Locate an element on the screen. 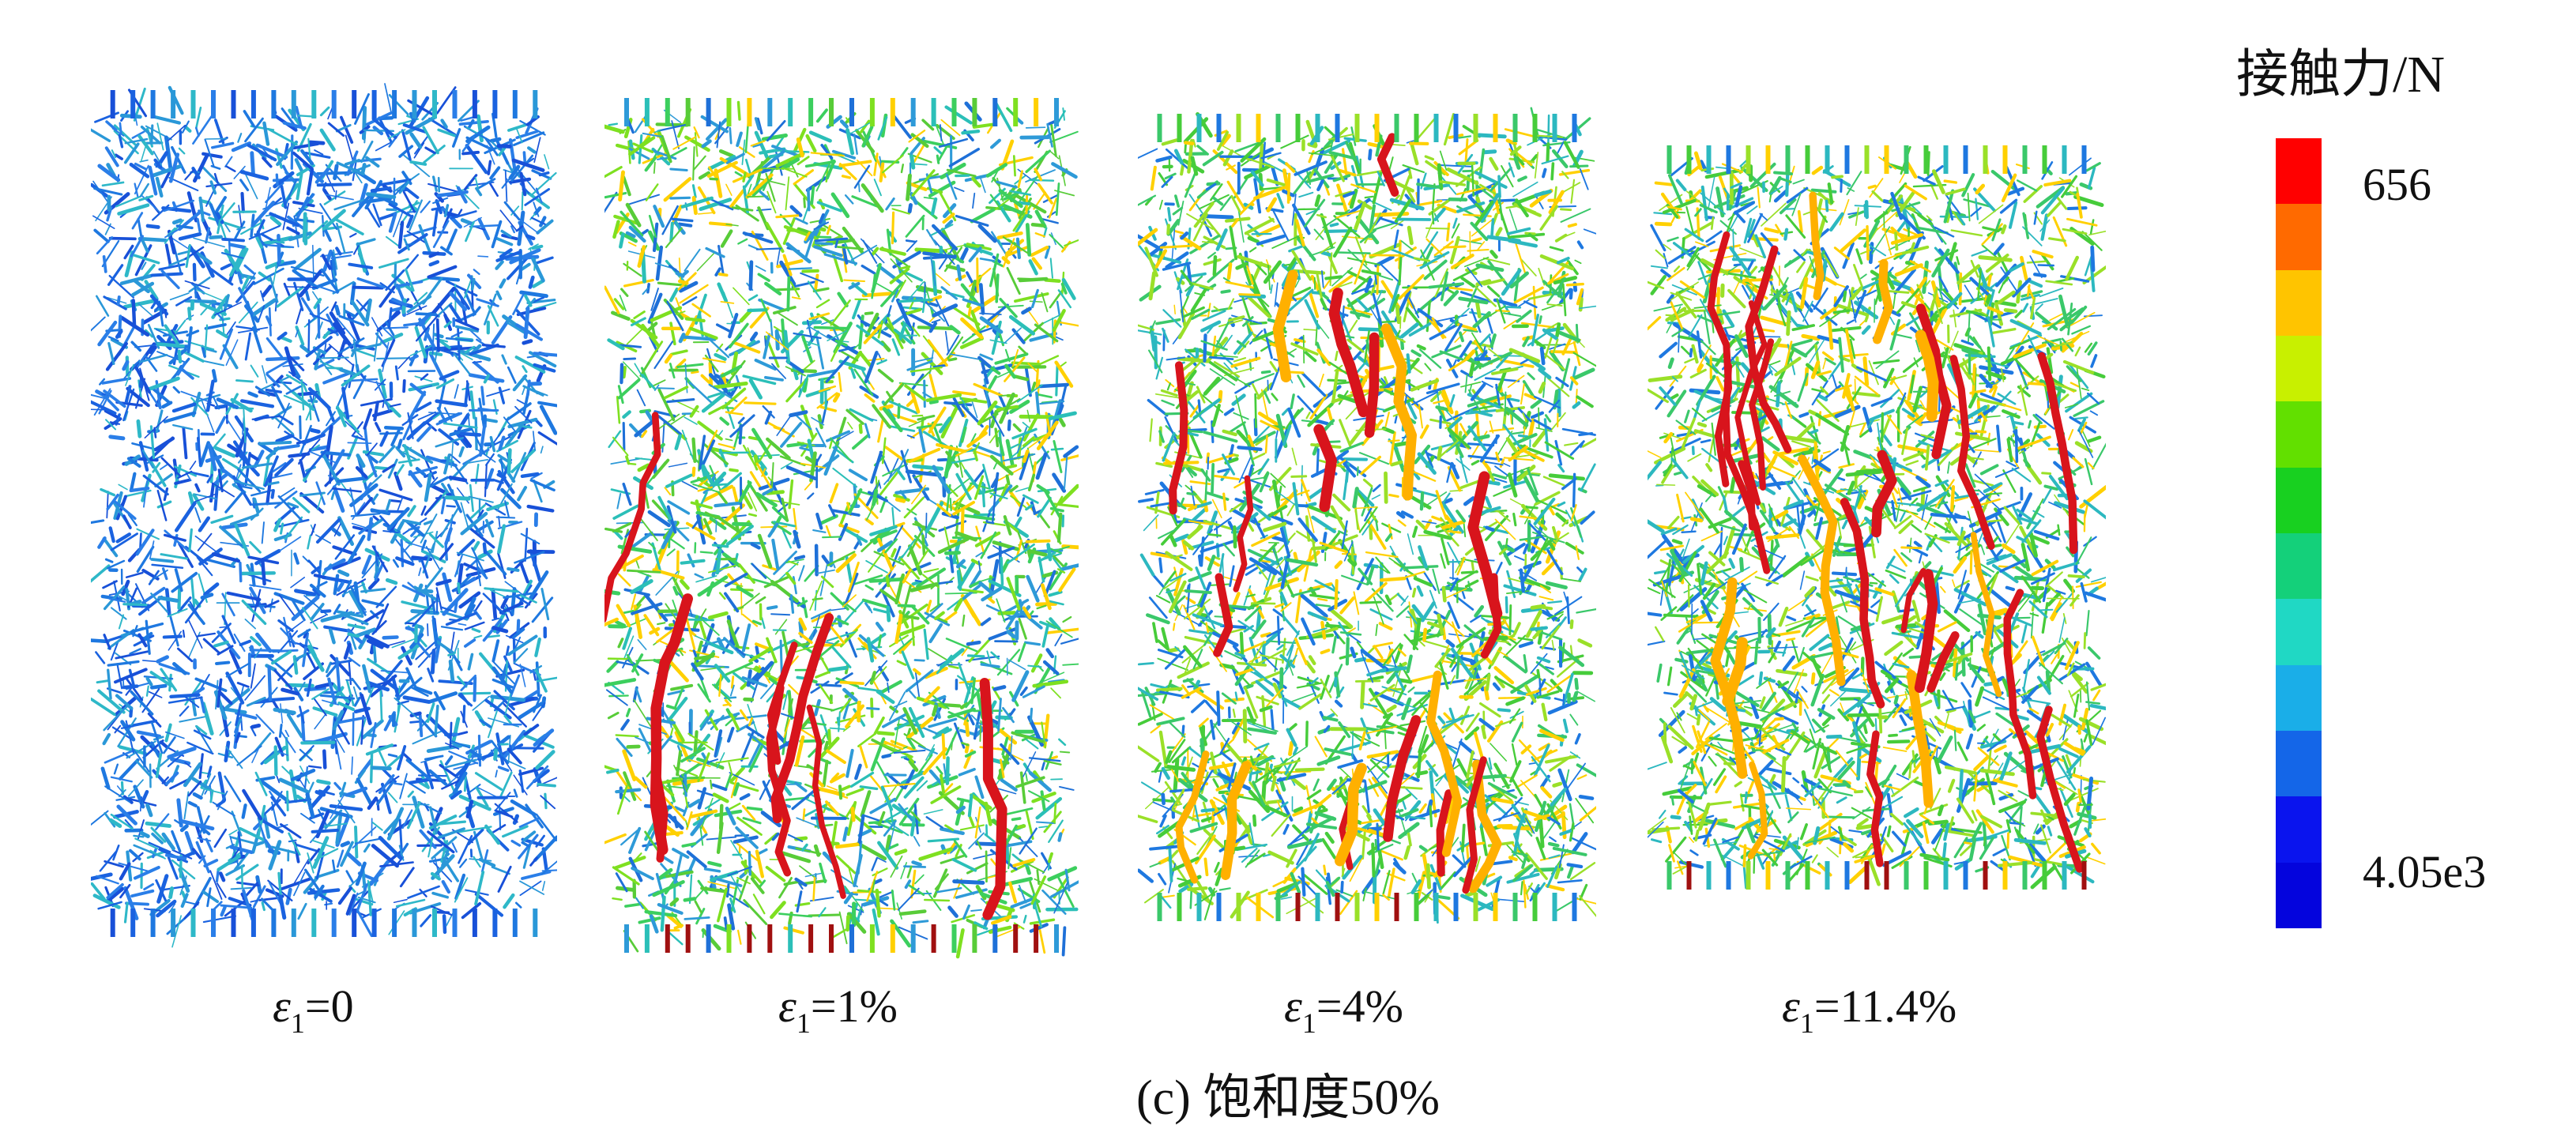  legend-min-label: 4.05e3 is located at coordinates (2425, 872).